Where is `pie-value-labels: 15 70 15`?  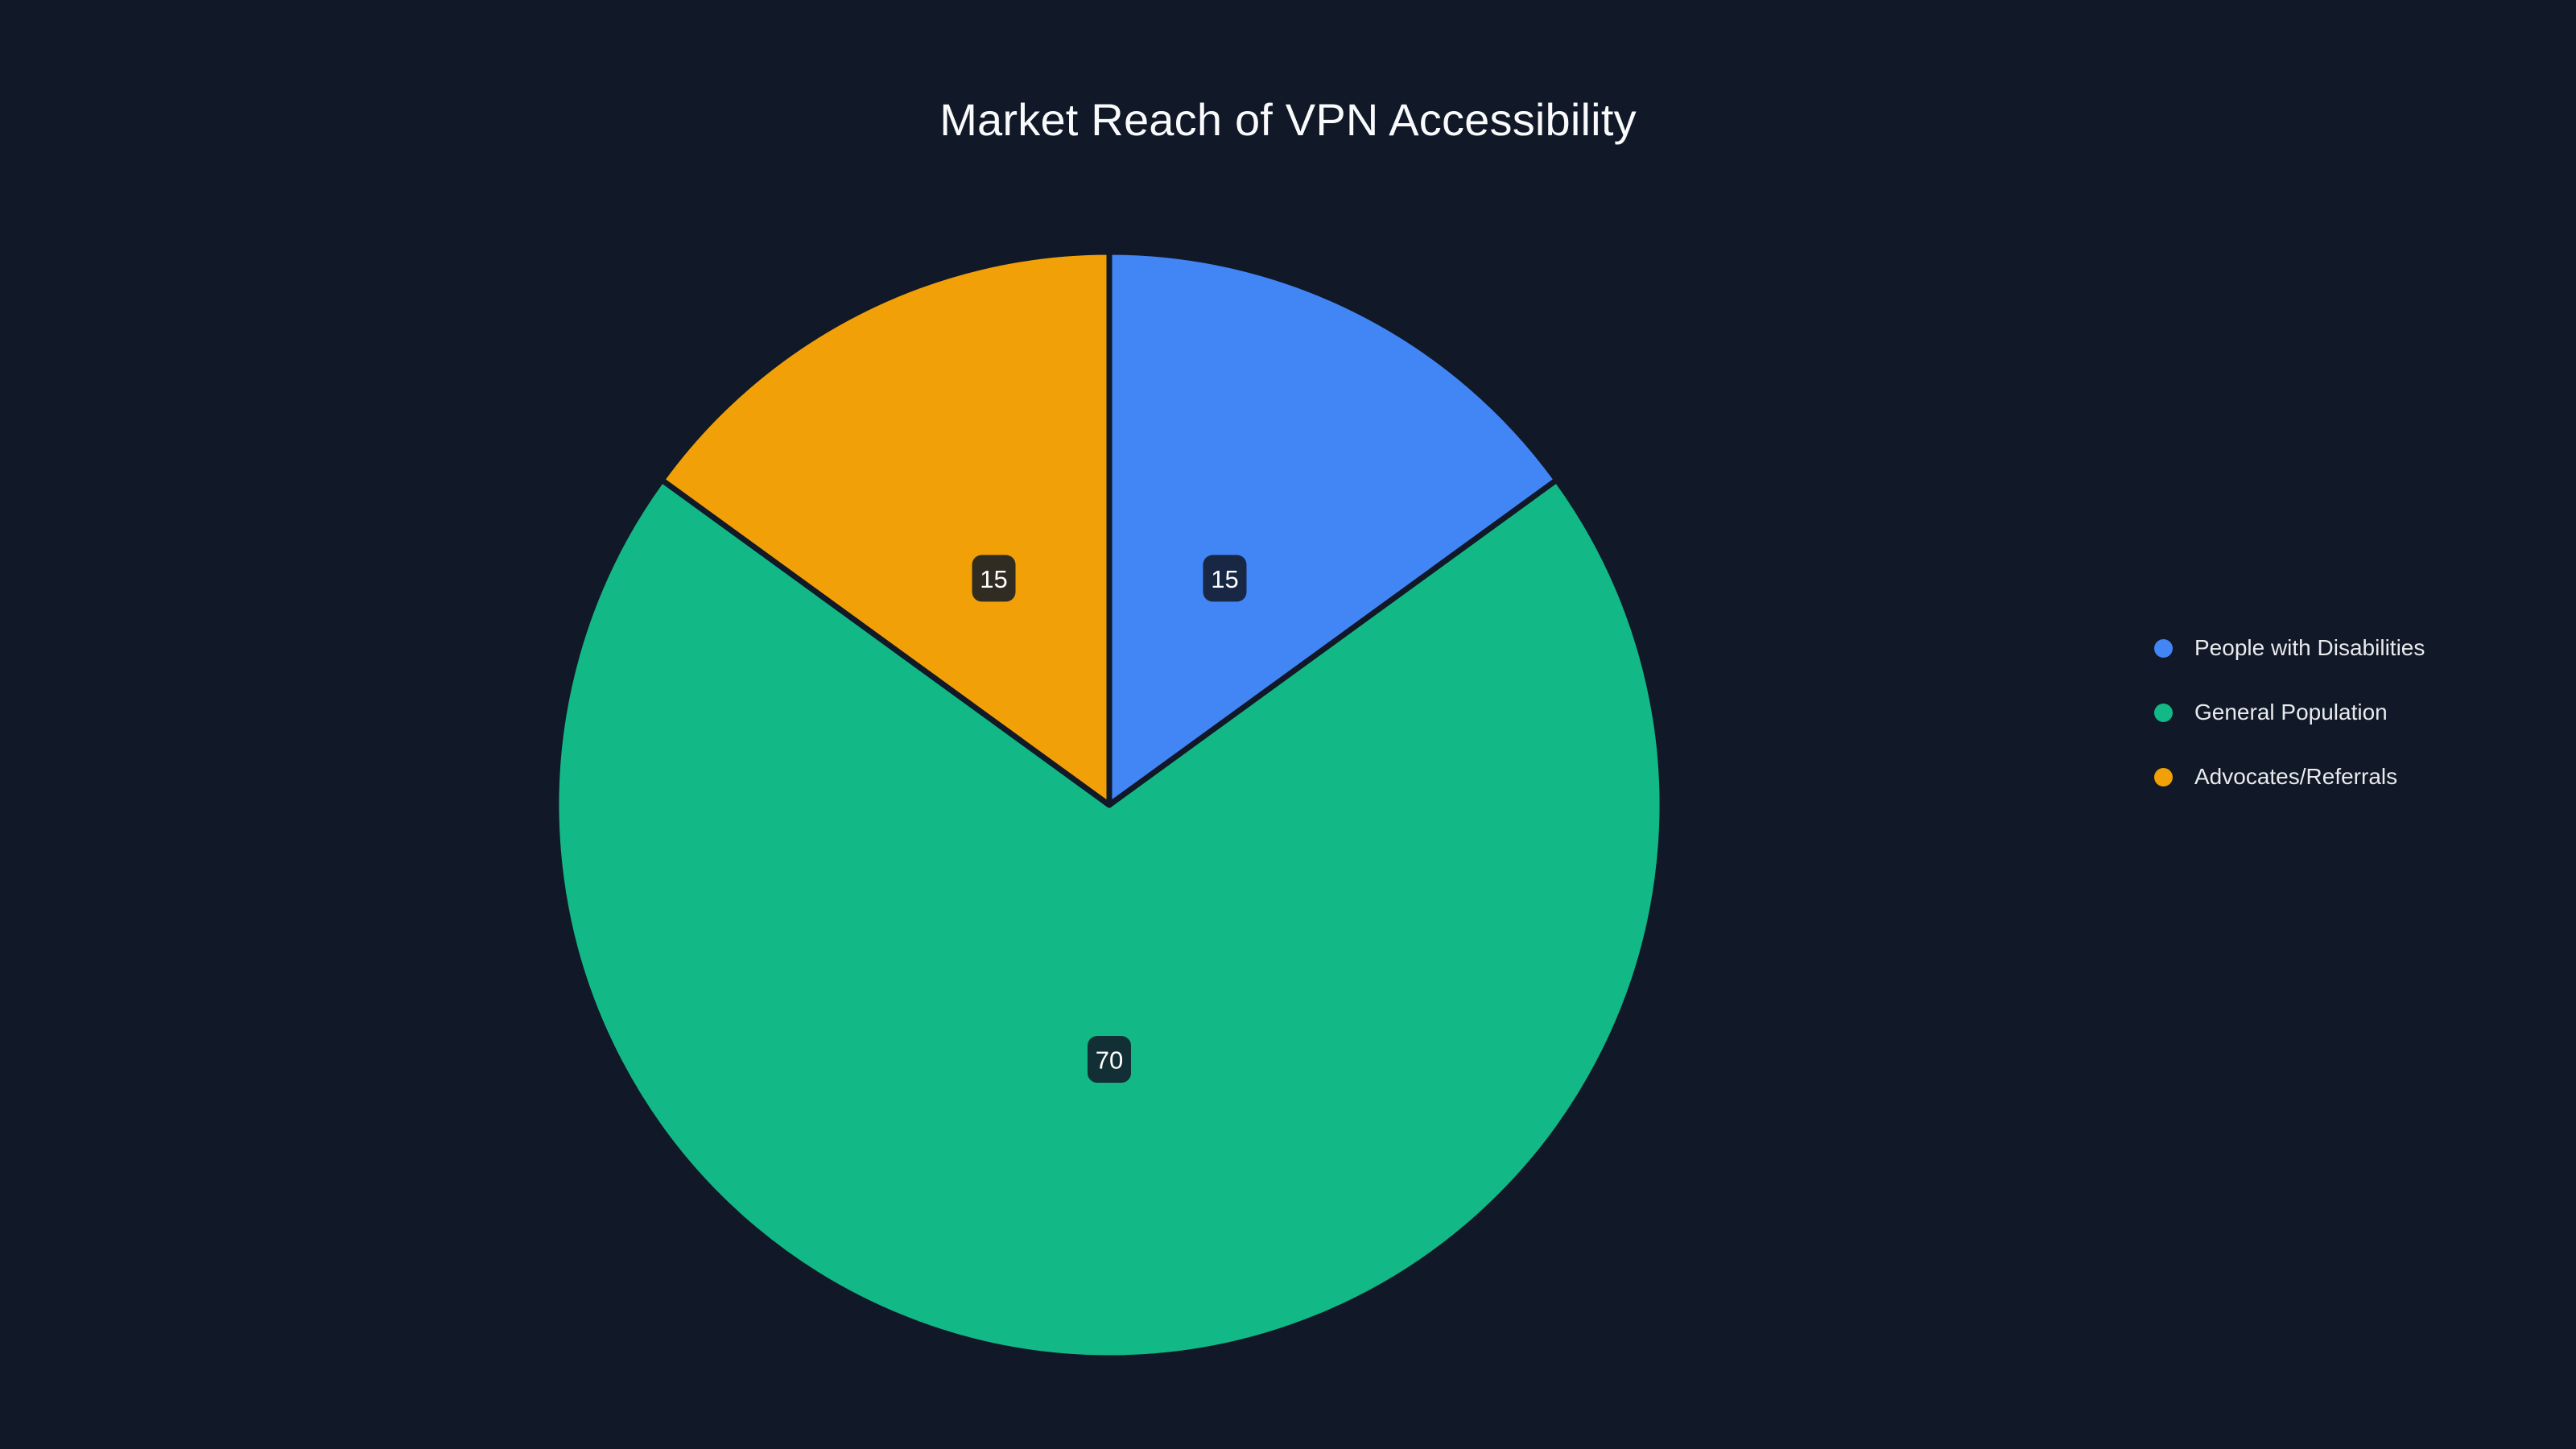
pie-value-labels: 15 70 15 is located at coordinates (1109, 819).